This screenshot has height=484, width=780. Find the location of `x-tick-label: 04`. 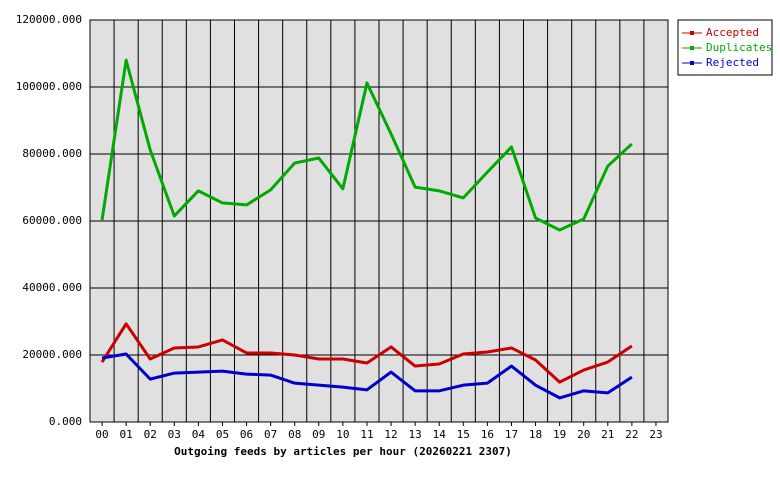

x-tick-label: 04 is located at coordinates (199, 434).